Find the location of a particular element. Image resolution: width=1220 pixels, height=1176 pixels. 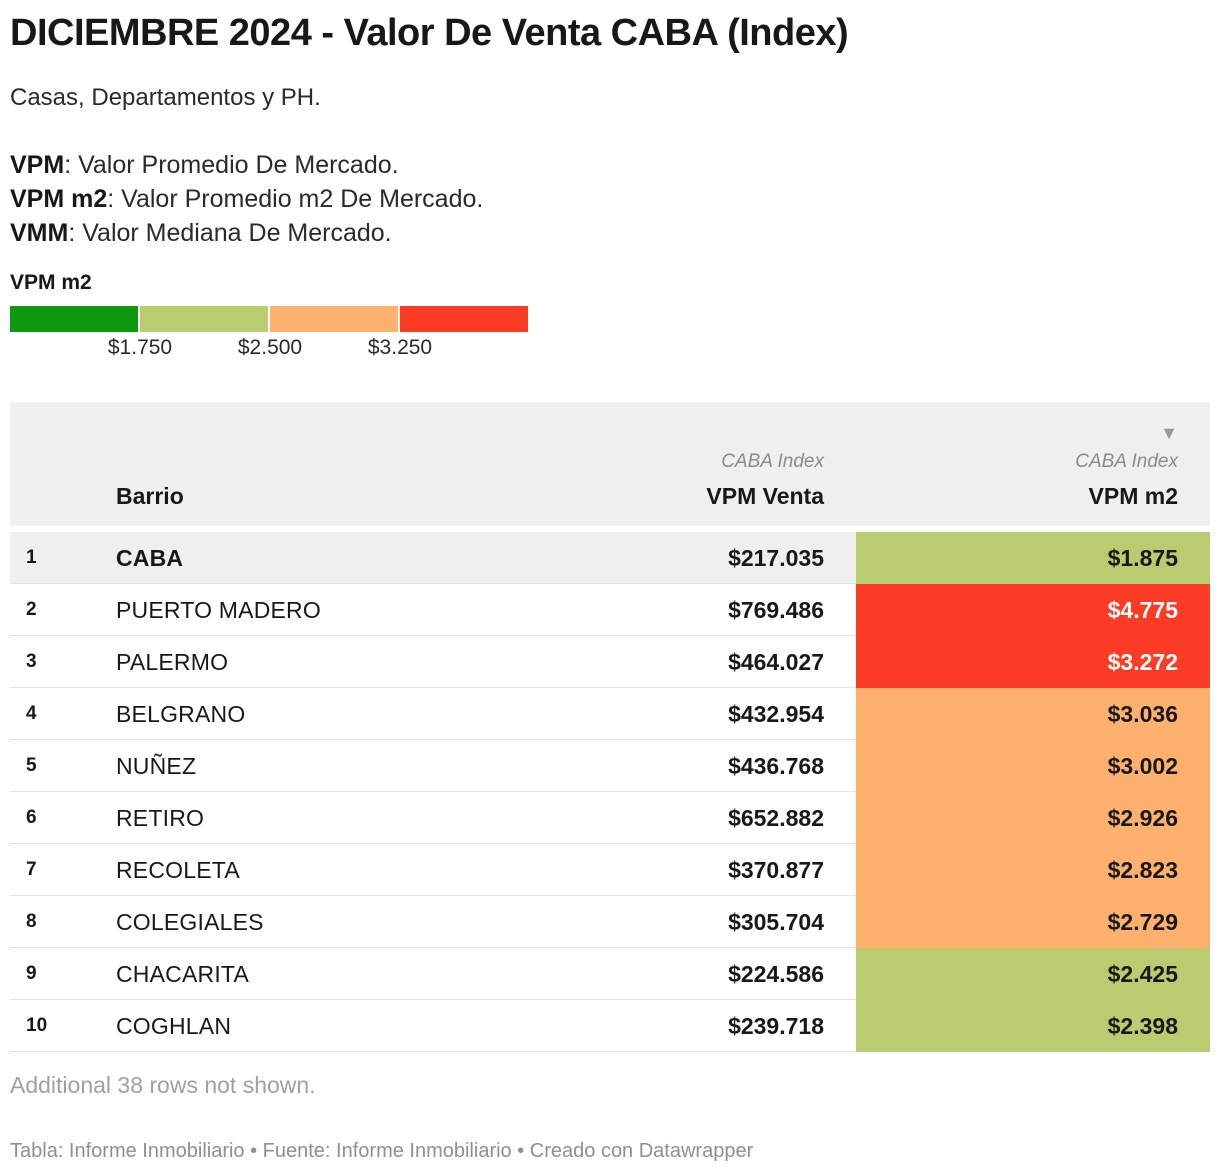

barrio-cell: RETIRO is located at coordinates (160, 818).